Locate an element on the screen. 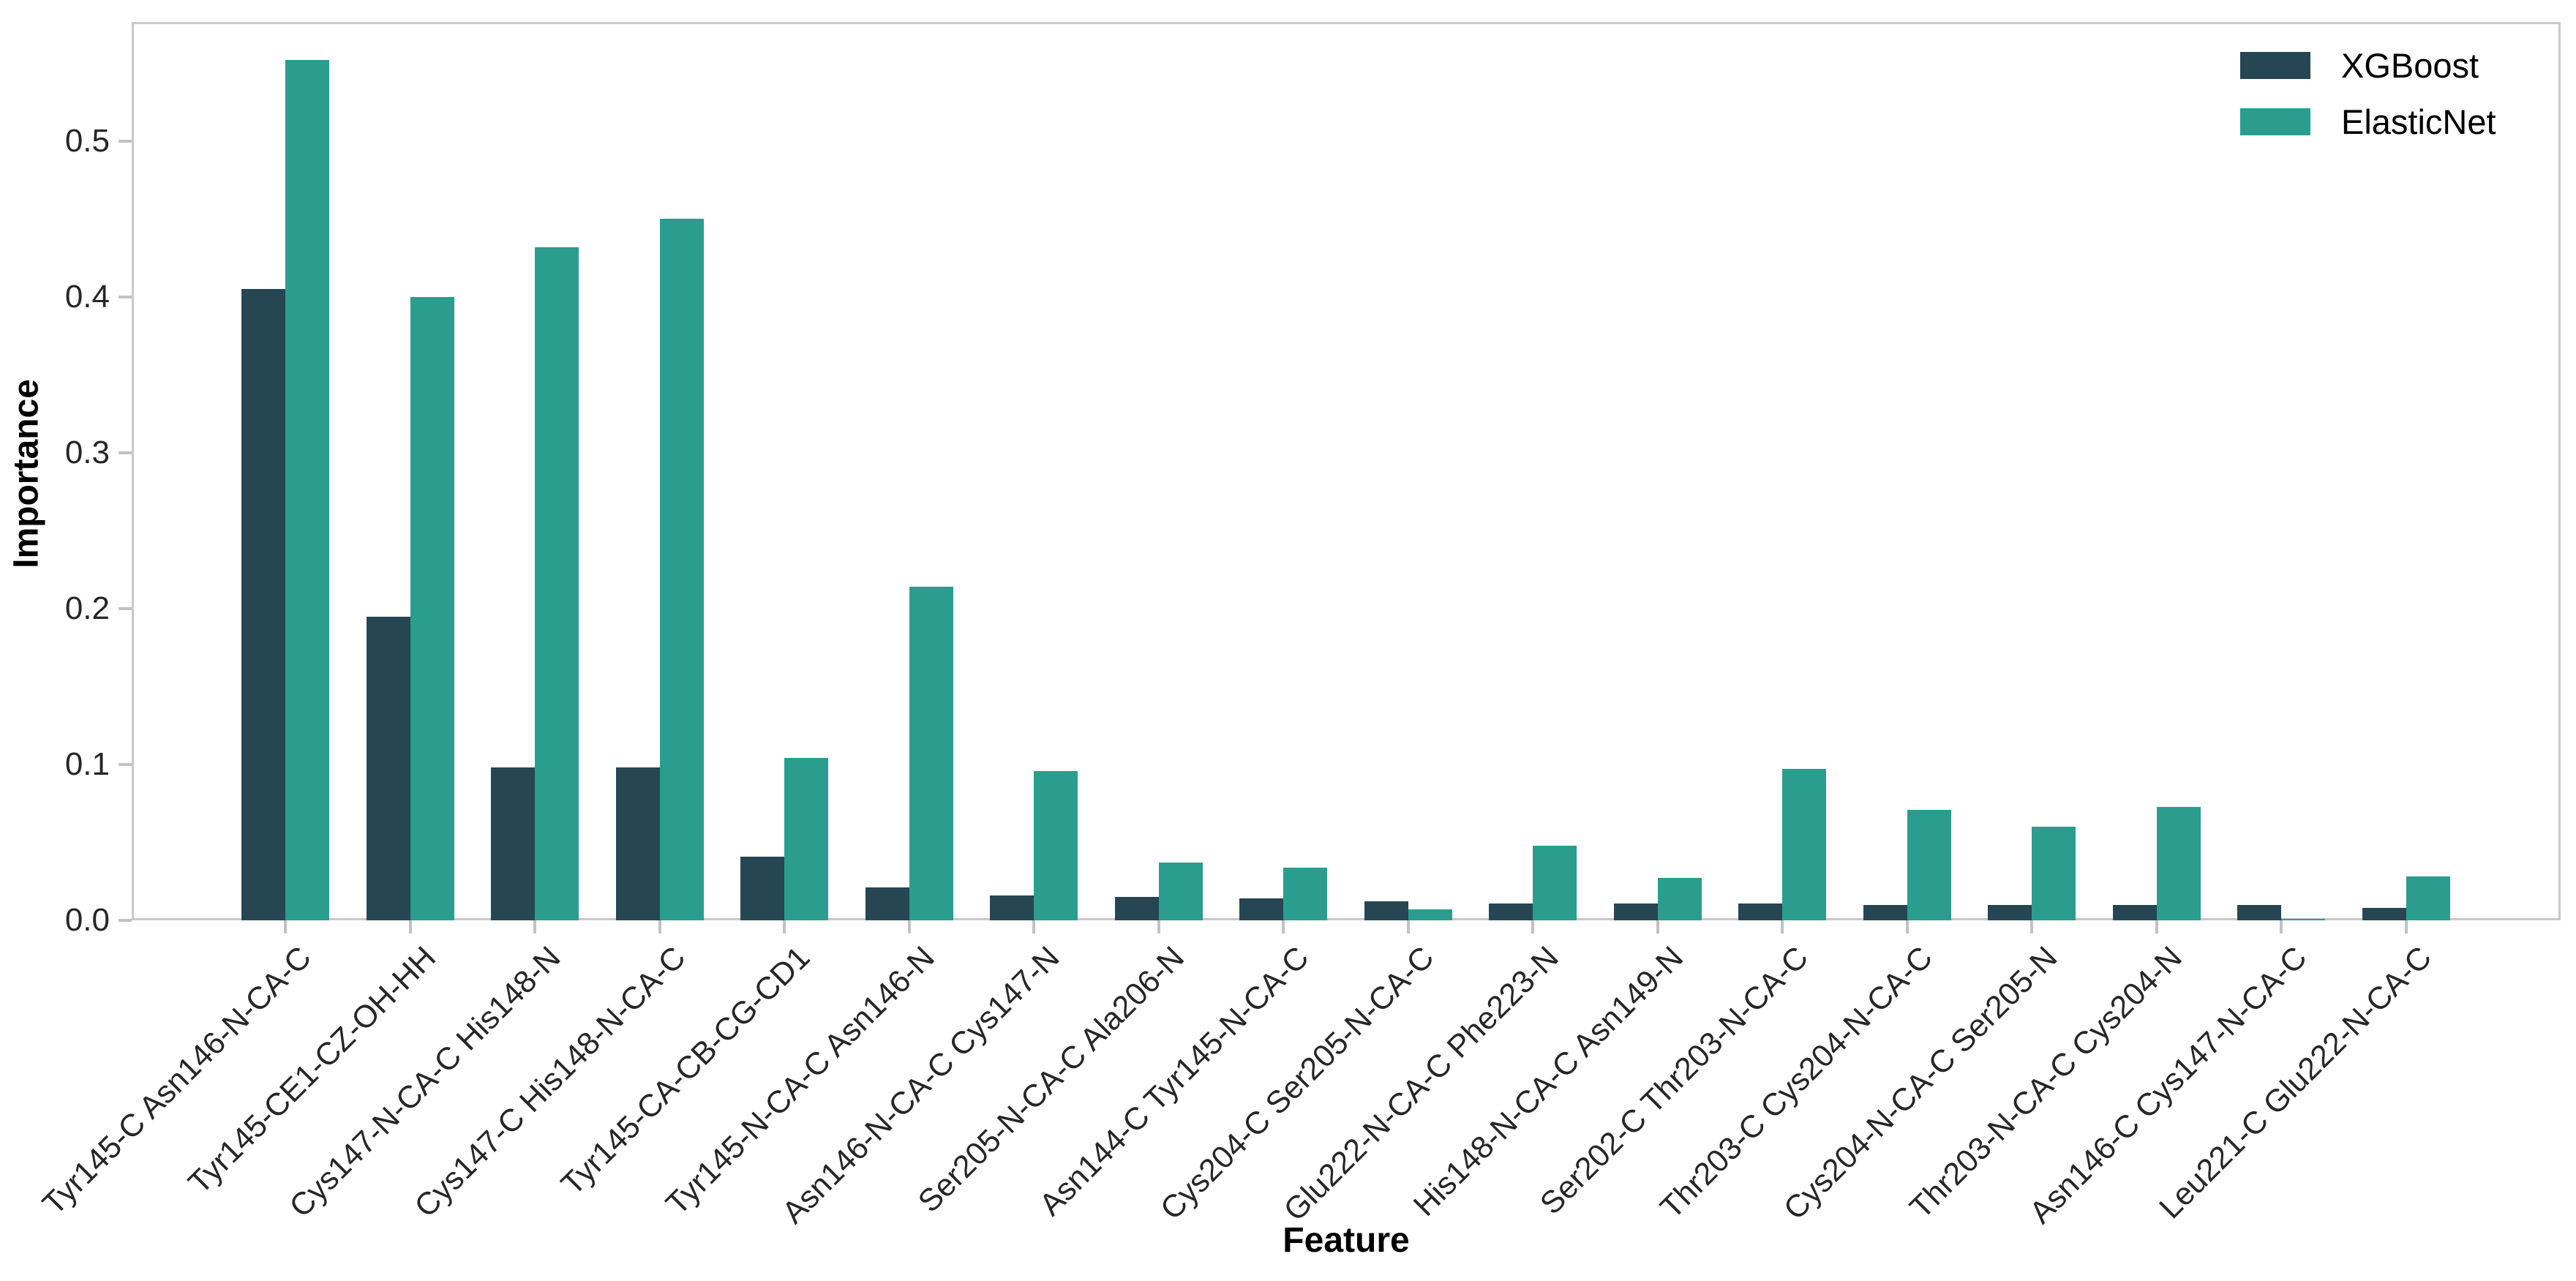 Image resolution: width=2576 pixels, height=1281 pixels. x-tick-label: Tyr145-CE1-CZ-OH-HH is located at coordinates (312, 1070).